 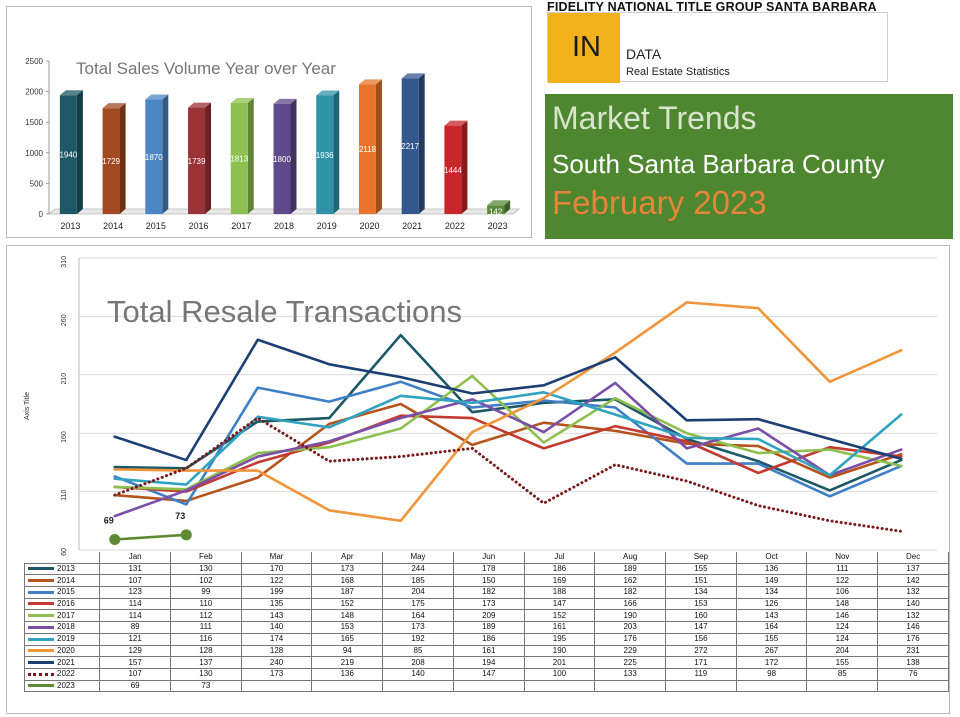 I want to click on table-cell: 89, so click(x=135, y=627).